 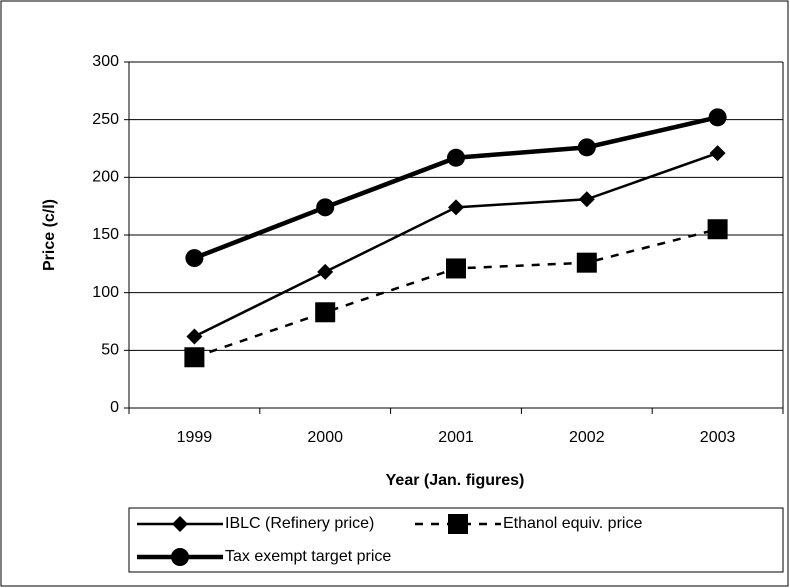 I want to click on x-tick-label: 2003, so click(x=718, y=437).